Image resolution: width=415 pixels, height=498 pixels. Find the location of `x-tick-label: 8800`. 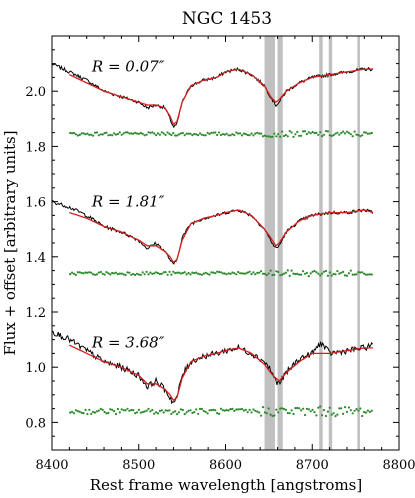

x-tick-label: 8800 is located at coordinates (398, 465).